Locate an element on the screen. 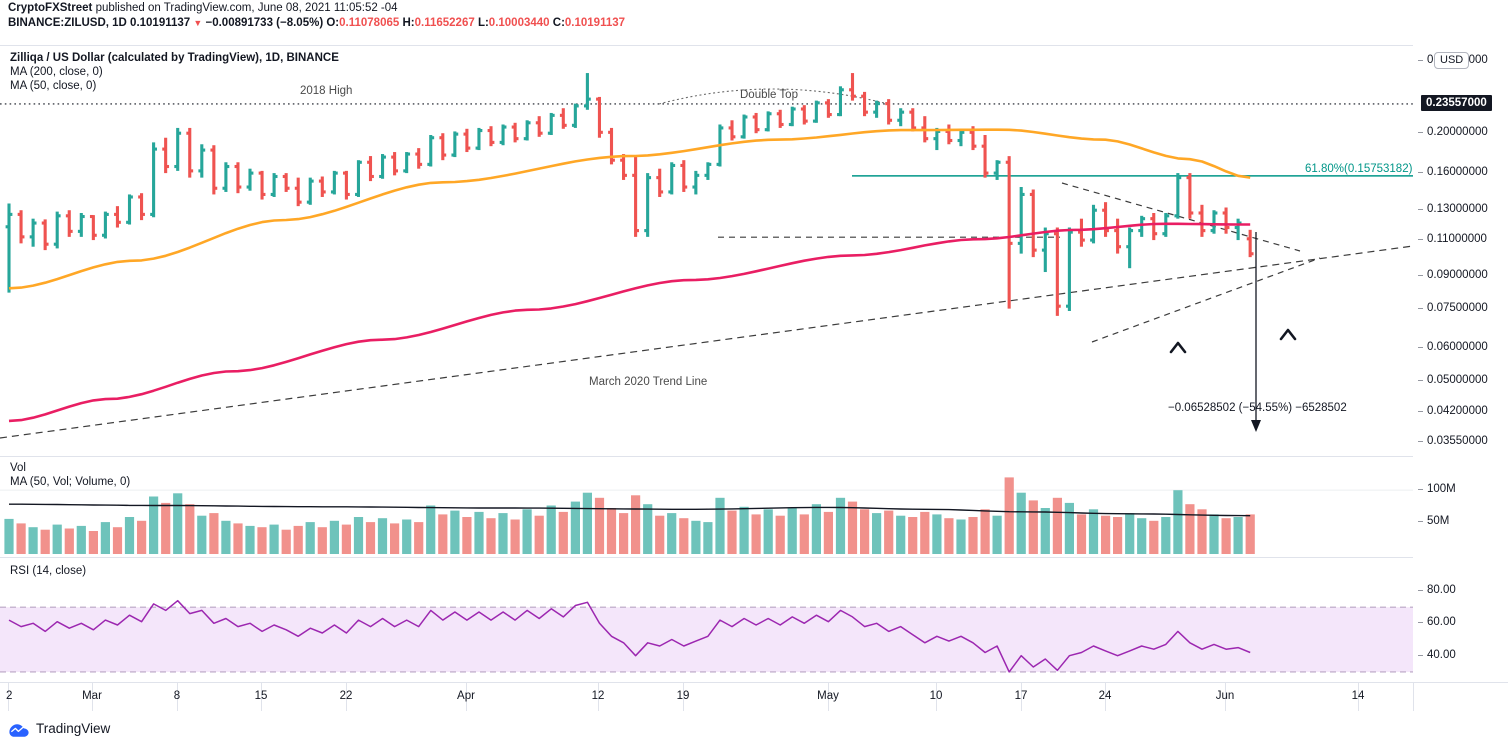 Image resolution: width=1508 pixels, height=755 pixels. annotation-fib-level: 61.80%(0.15753182) is located at coordinates (1359, 168).